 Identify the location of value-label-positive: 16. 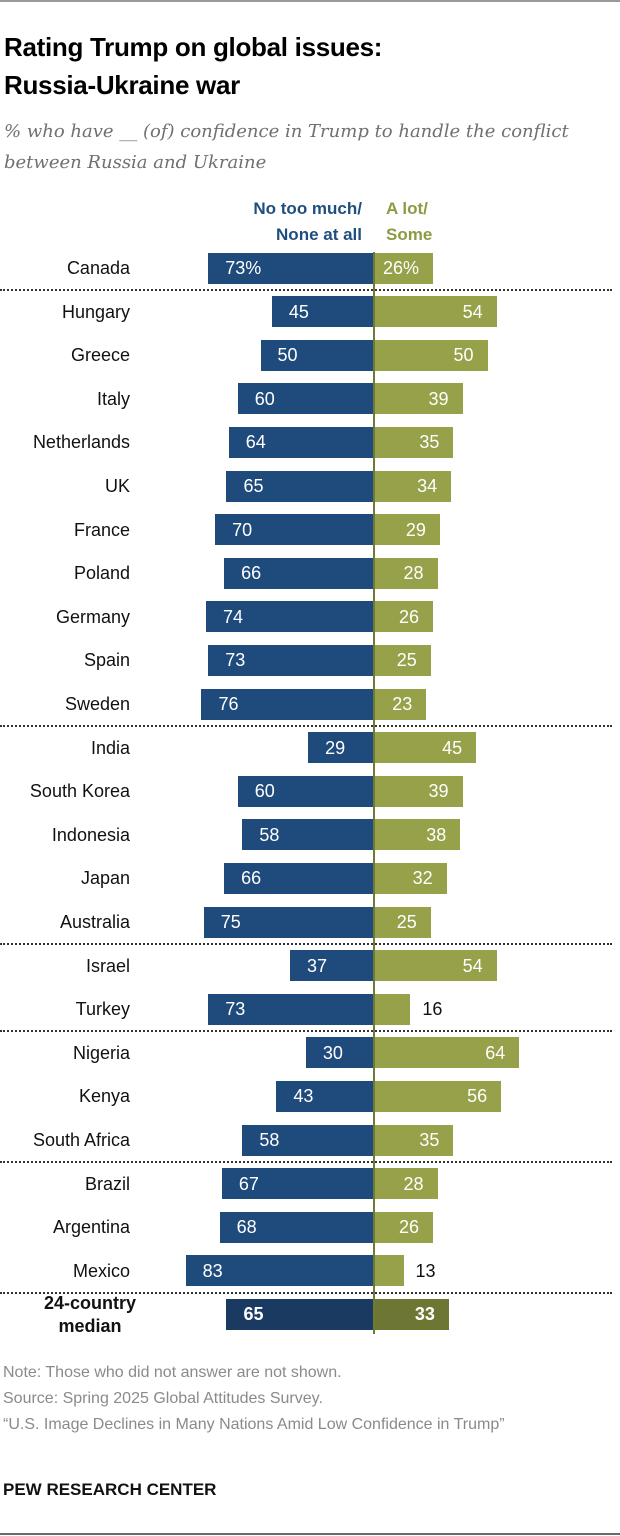
(432, 1009).